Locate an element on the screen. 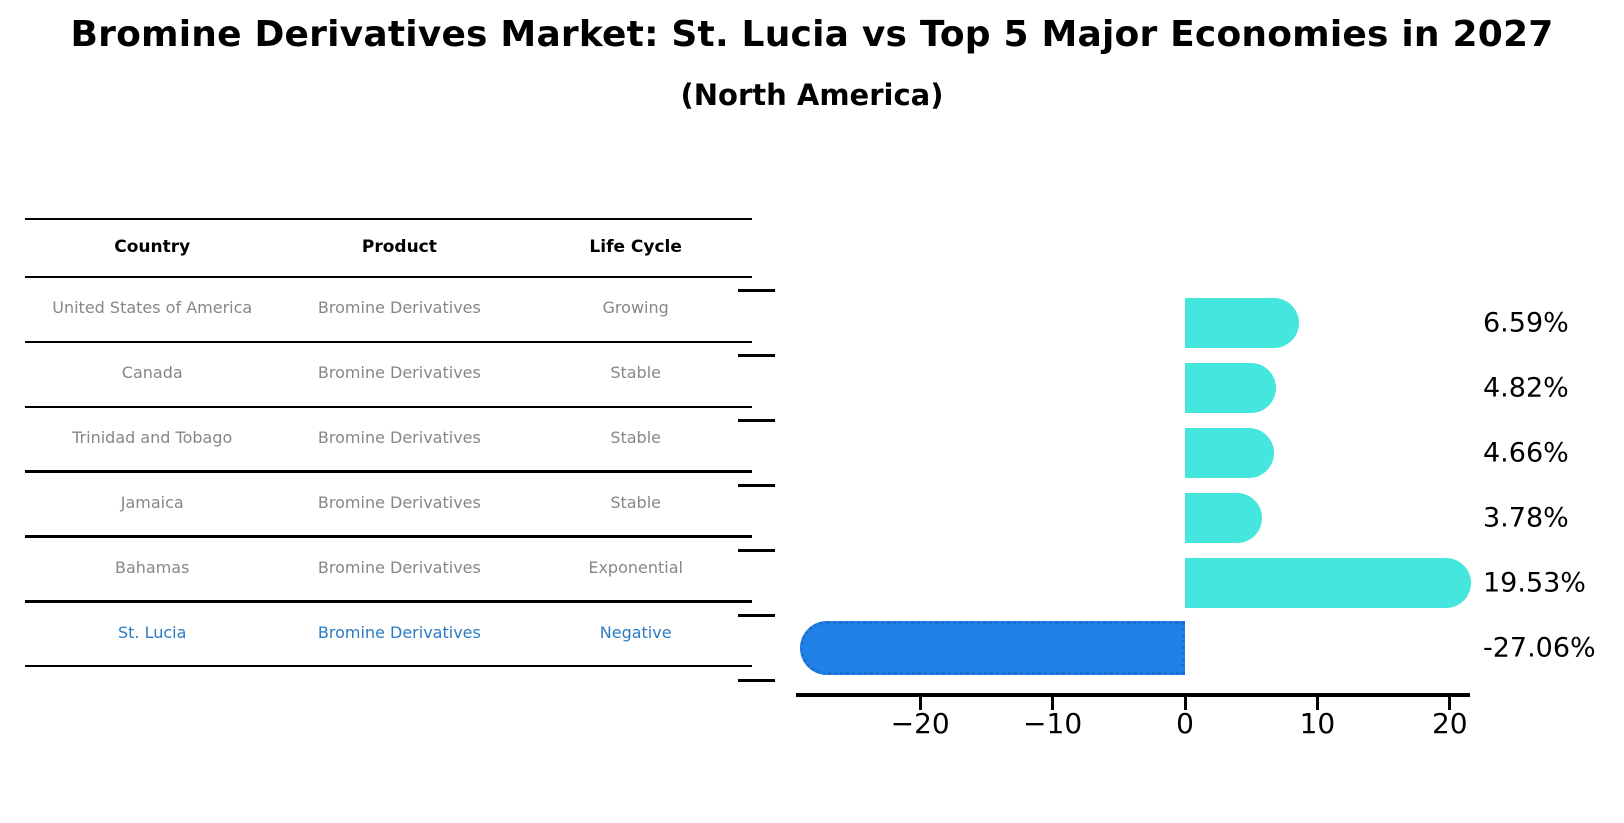  x-axis-tick-label: 10 is located at coordinates (1317, 723).